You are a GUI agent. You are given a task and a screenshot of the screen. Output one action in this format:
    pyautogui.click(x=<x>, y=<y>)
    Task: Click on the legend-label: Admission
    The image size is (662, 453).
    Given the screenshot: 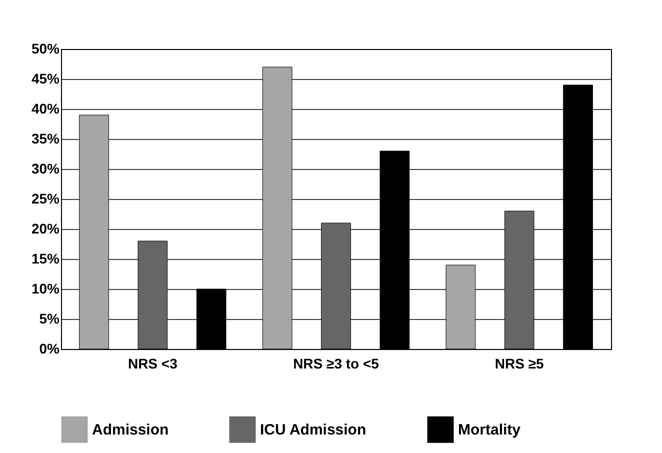 What is the action you would take?
    pyautogui.click(x=130, y=430)
    